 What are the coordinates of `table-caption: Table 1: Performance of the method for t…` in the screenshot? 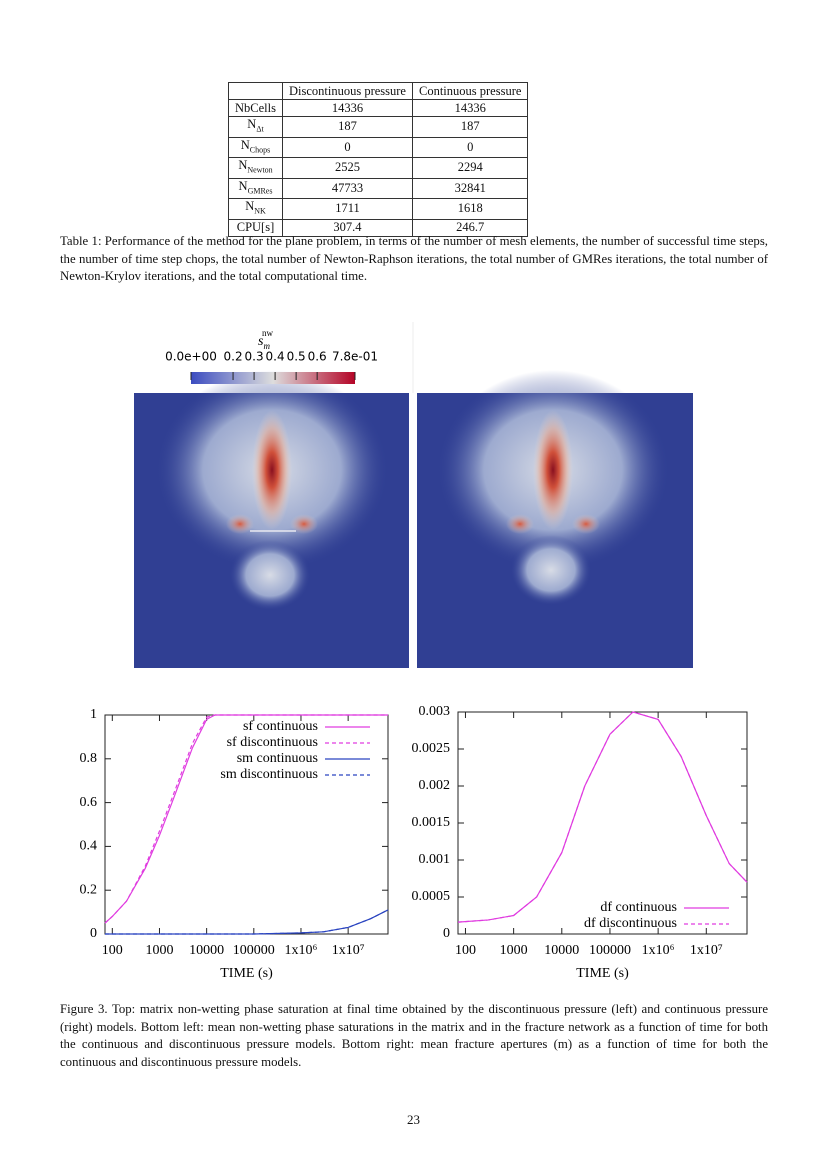 It's located at (414, 258).